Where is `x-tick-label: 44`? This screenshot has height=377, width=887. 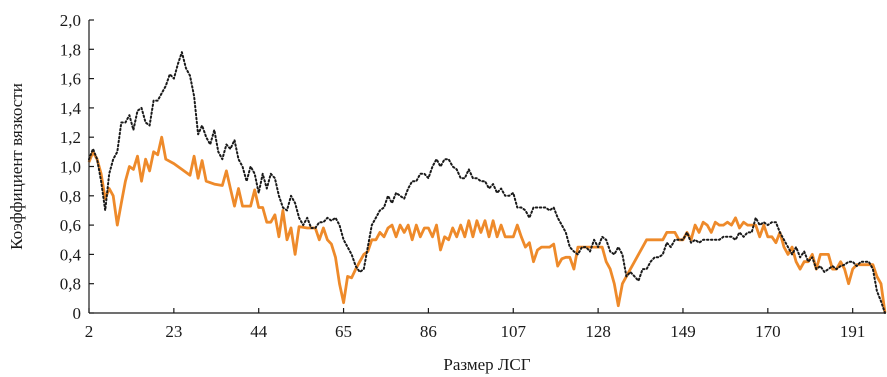 x-tick-label: 44 is located at coordinates (259, 331).